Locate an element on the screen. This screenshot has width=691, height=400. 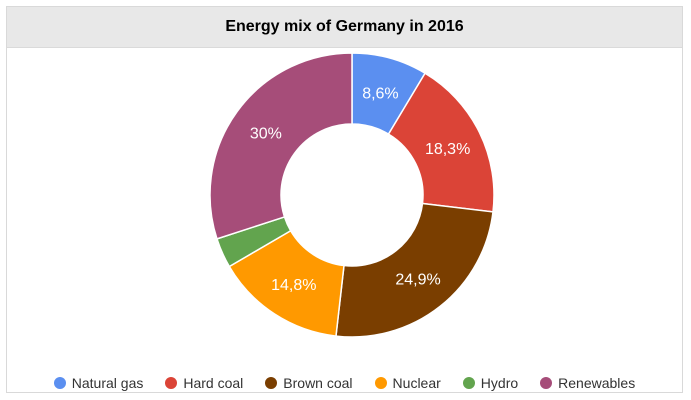
legend-item-natural-gas: Natural gas is located at coordinates (98, 383).